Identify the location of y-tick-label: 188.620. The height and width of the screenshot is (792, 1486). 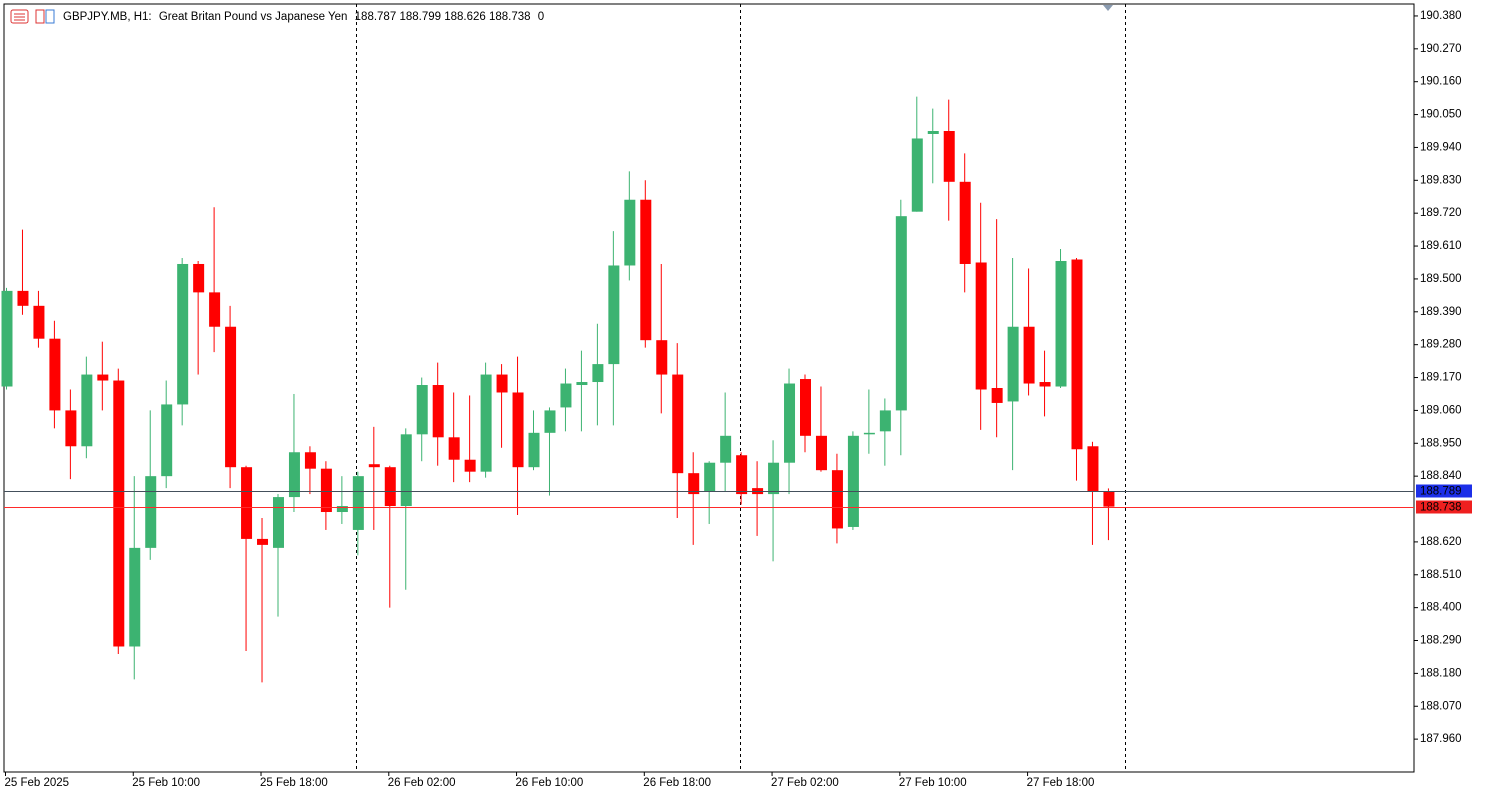
(1441, 542).